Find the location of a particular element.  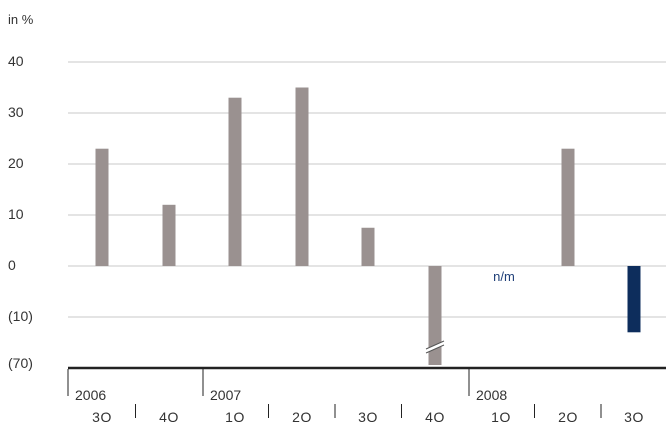

y-axis-ticks: 40 30 20 10 0 (10) (70) is located at coordinates (20, 212).